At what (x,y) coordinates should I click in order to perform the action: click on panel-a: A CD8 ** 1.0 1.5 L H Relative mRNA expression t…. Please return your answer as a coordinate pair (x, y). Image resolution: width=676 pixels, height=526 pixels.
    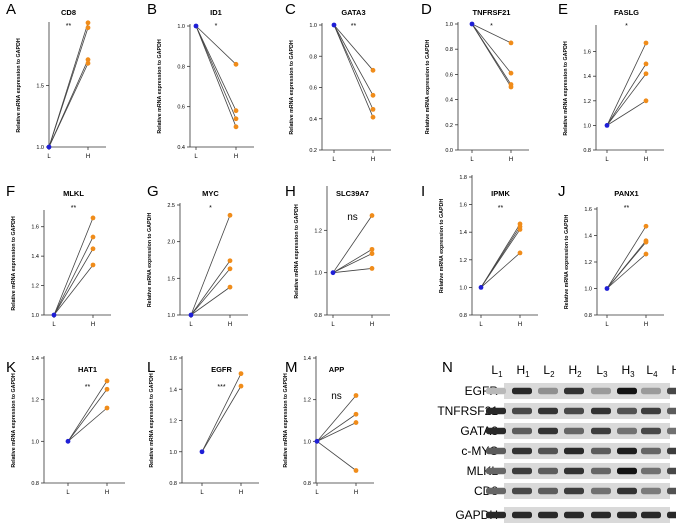
    Looking at the image, I should click on (56, 80).